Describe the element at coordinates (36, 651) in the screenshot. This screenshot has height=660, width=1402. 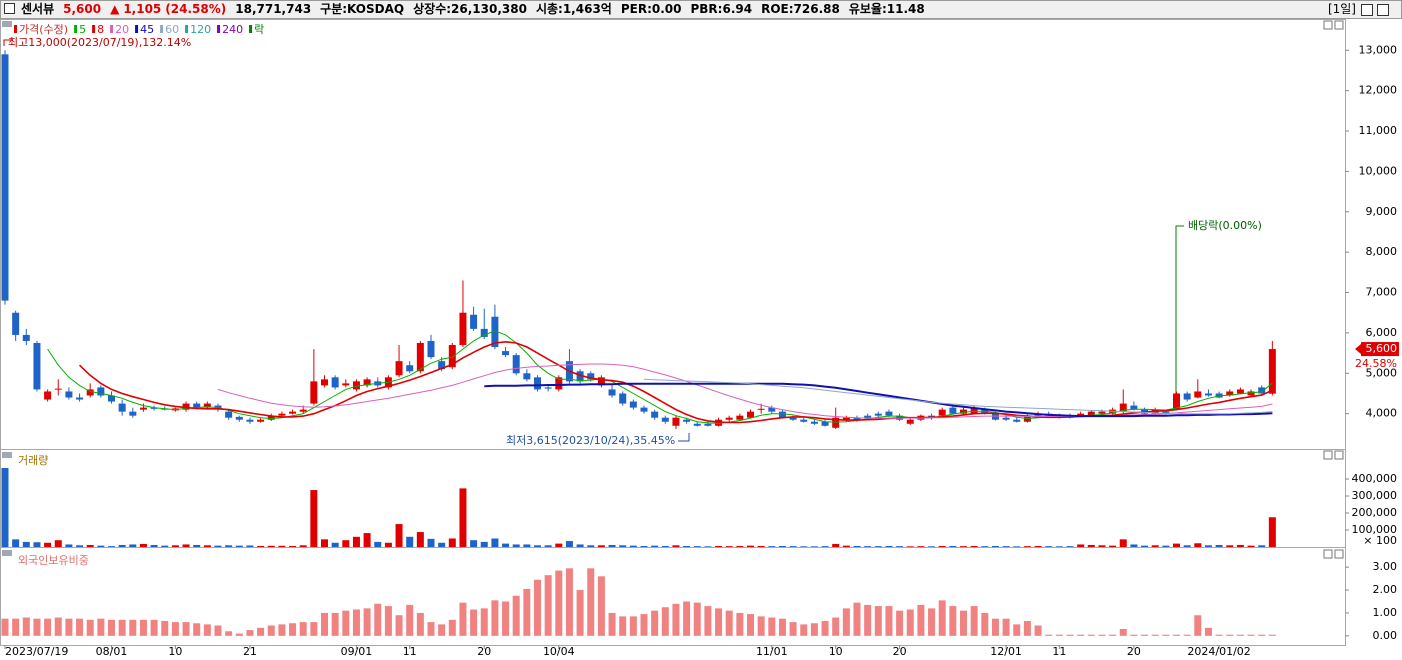
I see `x-tick-label: 2023/07/19` at that location.